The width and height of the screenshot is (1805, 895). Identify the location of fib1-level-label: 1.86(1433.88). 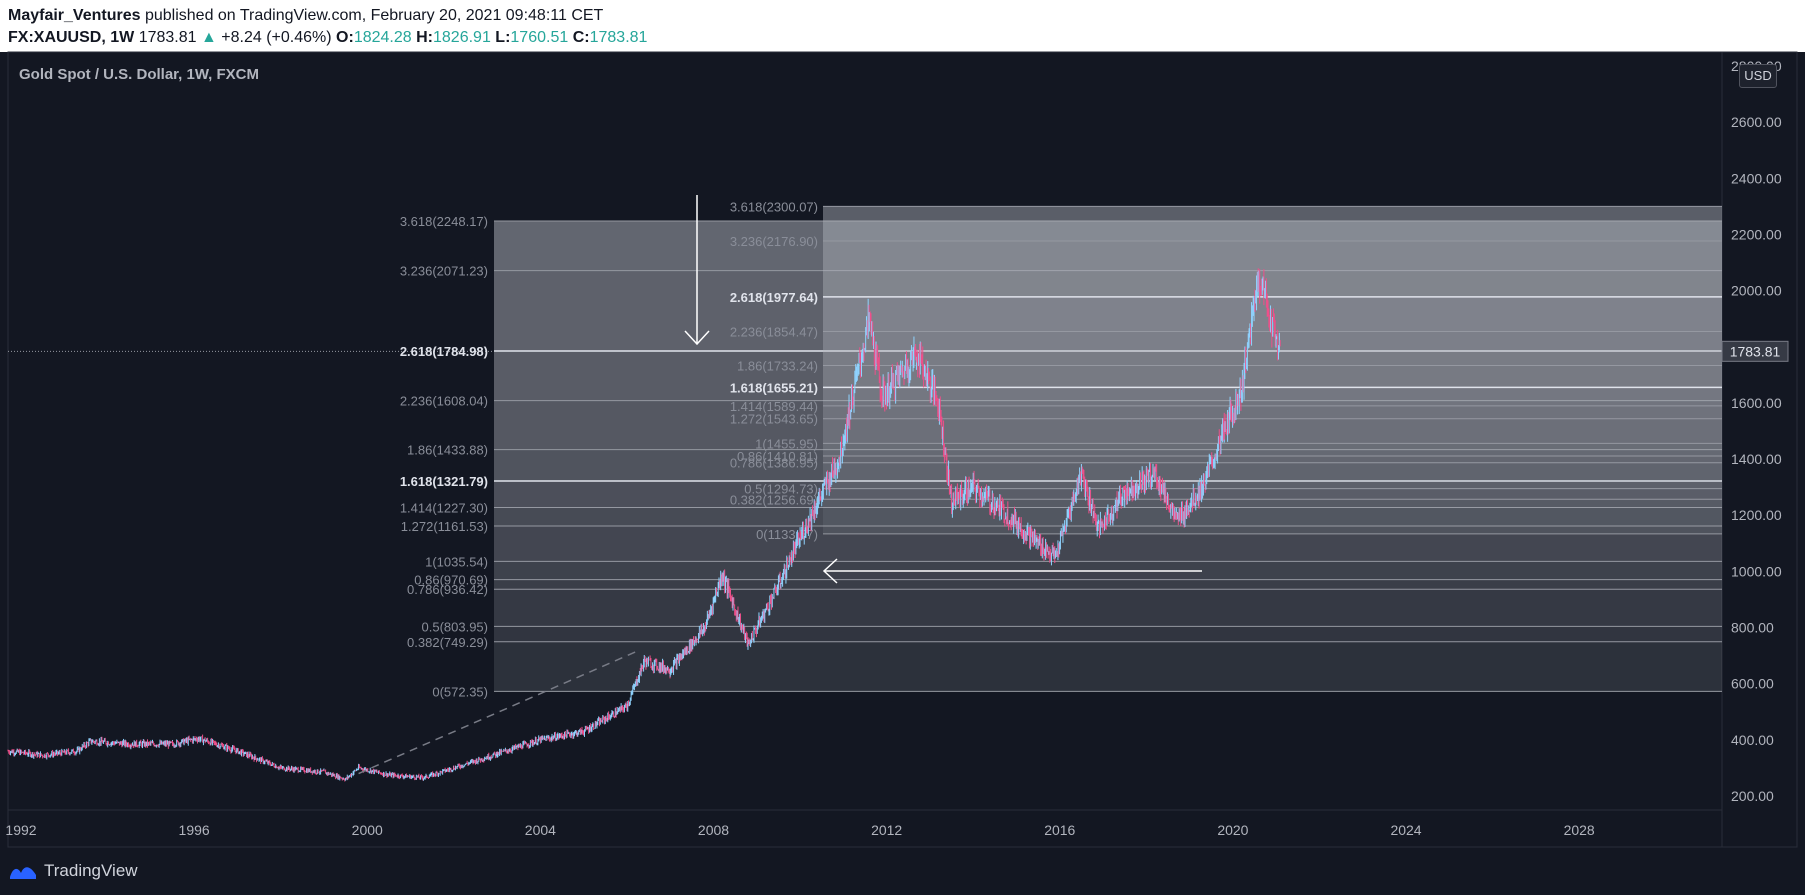
(447, 450).